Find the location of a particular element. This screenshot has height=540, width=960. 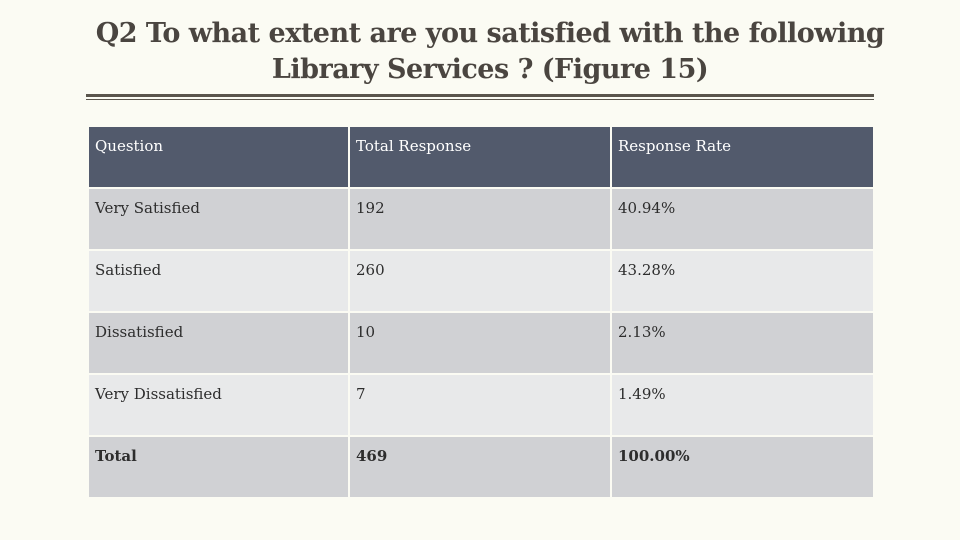

header-question: Question is located at coordinates (218, 157).